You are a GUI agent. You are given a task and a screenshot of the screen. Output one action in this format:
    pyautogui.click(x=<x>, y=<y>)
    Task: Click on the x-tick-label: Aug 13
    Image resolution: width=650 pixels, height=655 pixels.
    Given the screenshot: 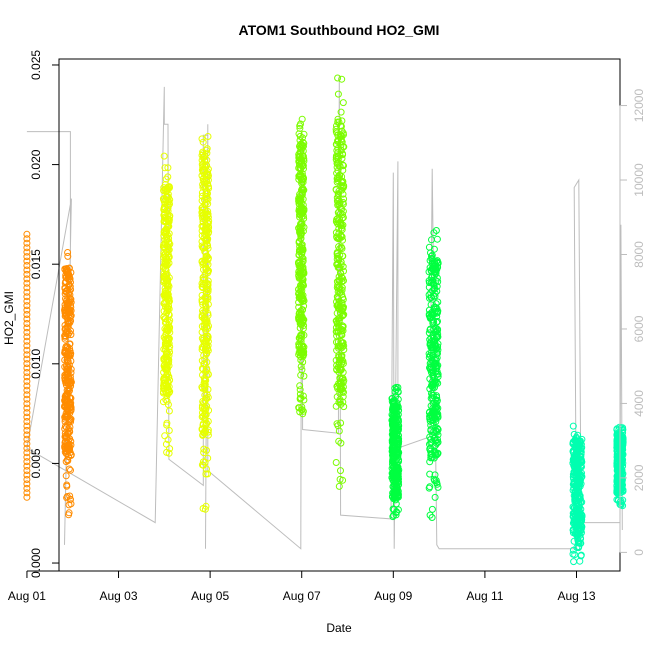 What is the action you would take?
    pyautogui.click(x=576, y=596)
    